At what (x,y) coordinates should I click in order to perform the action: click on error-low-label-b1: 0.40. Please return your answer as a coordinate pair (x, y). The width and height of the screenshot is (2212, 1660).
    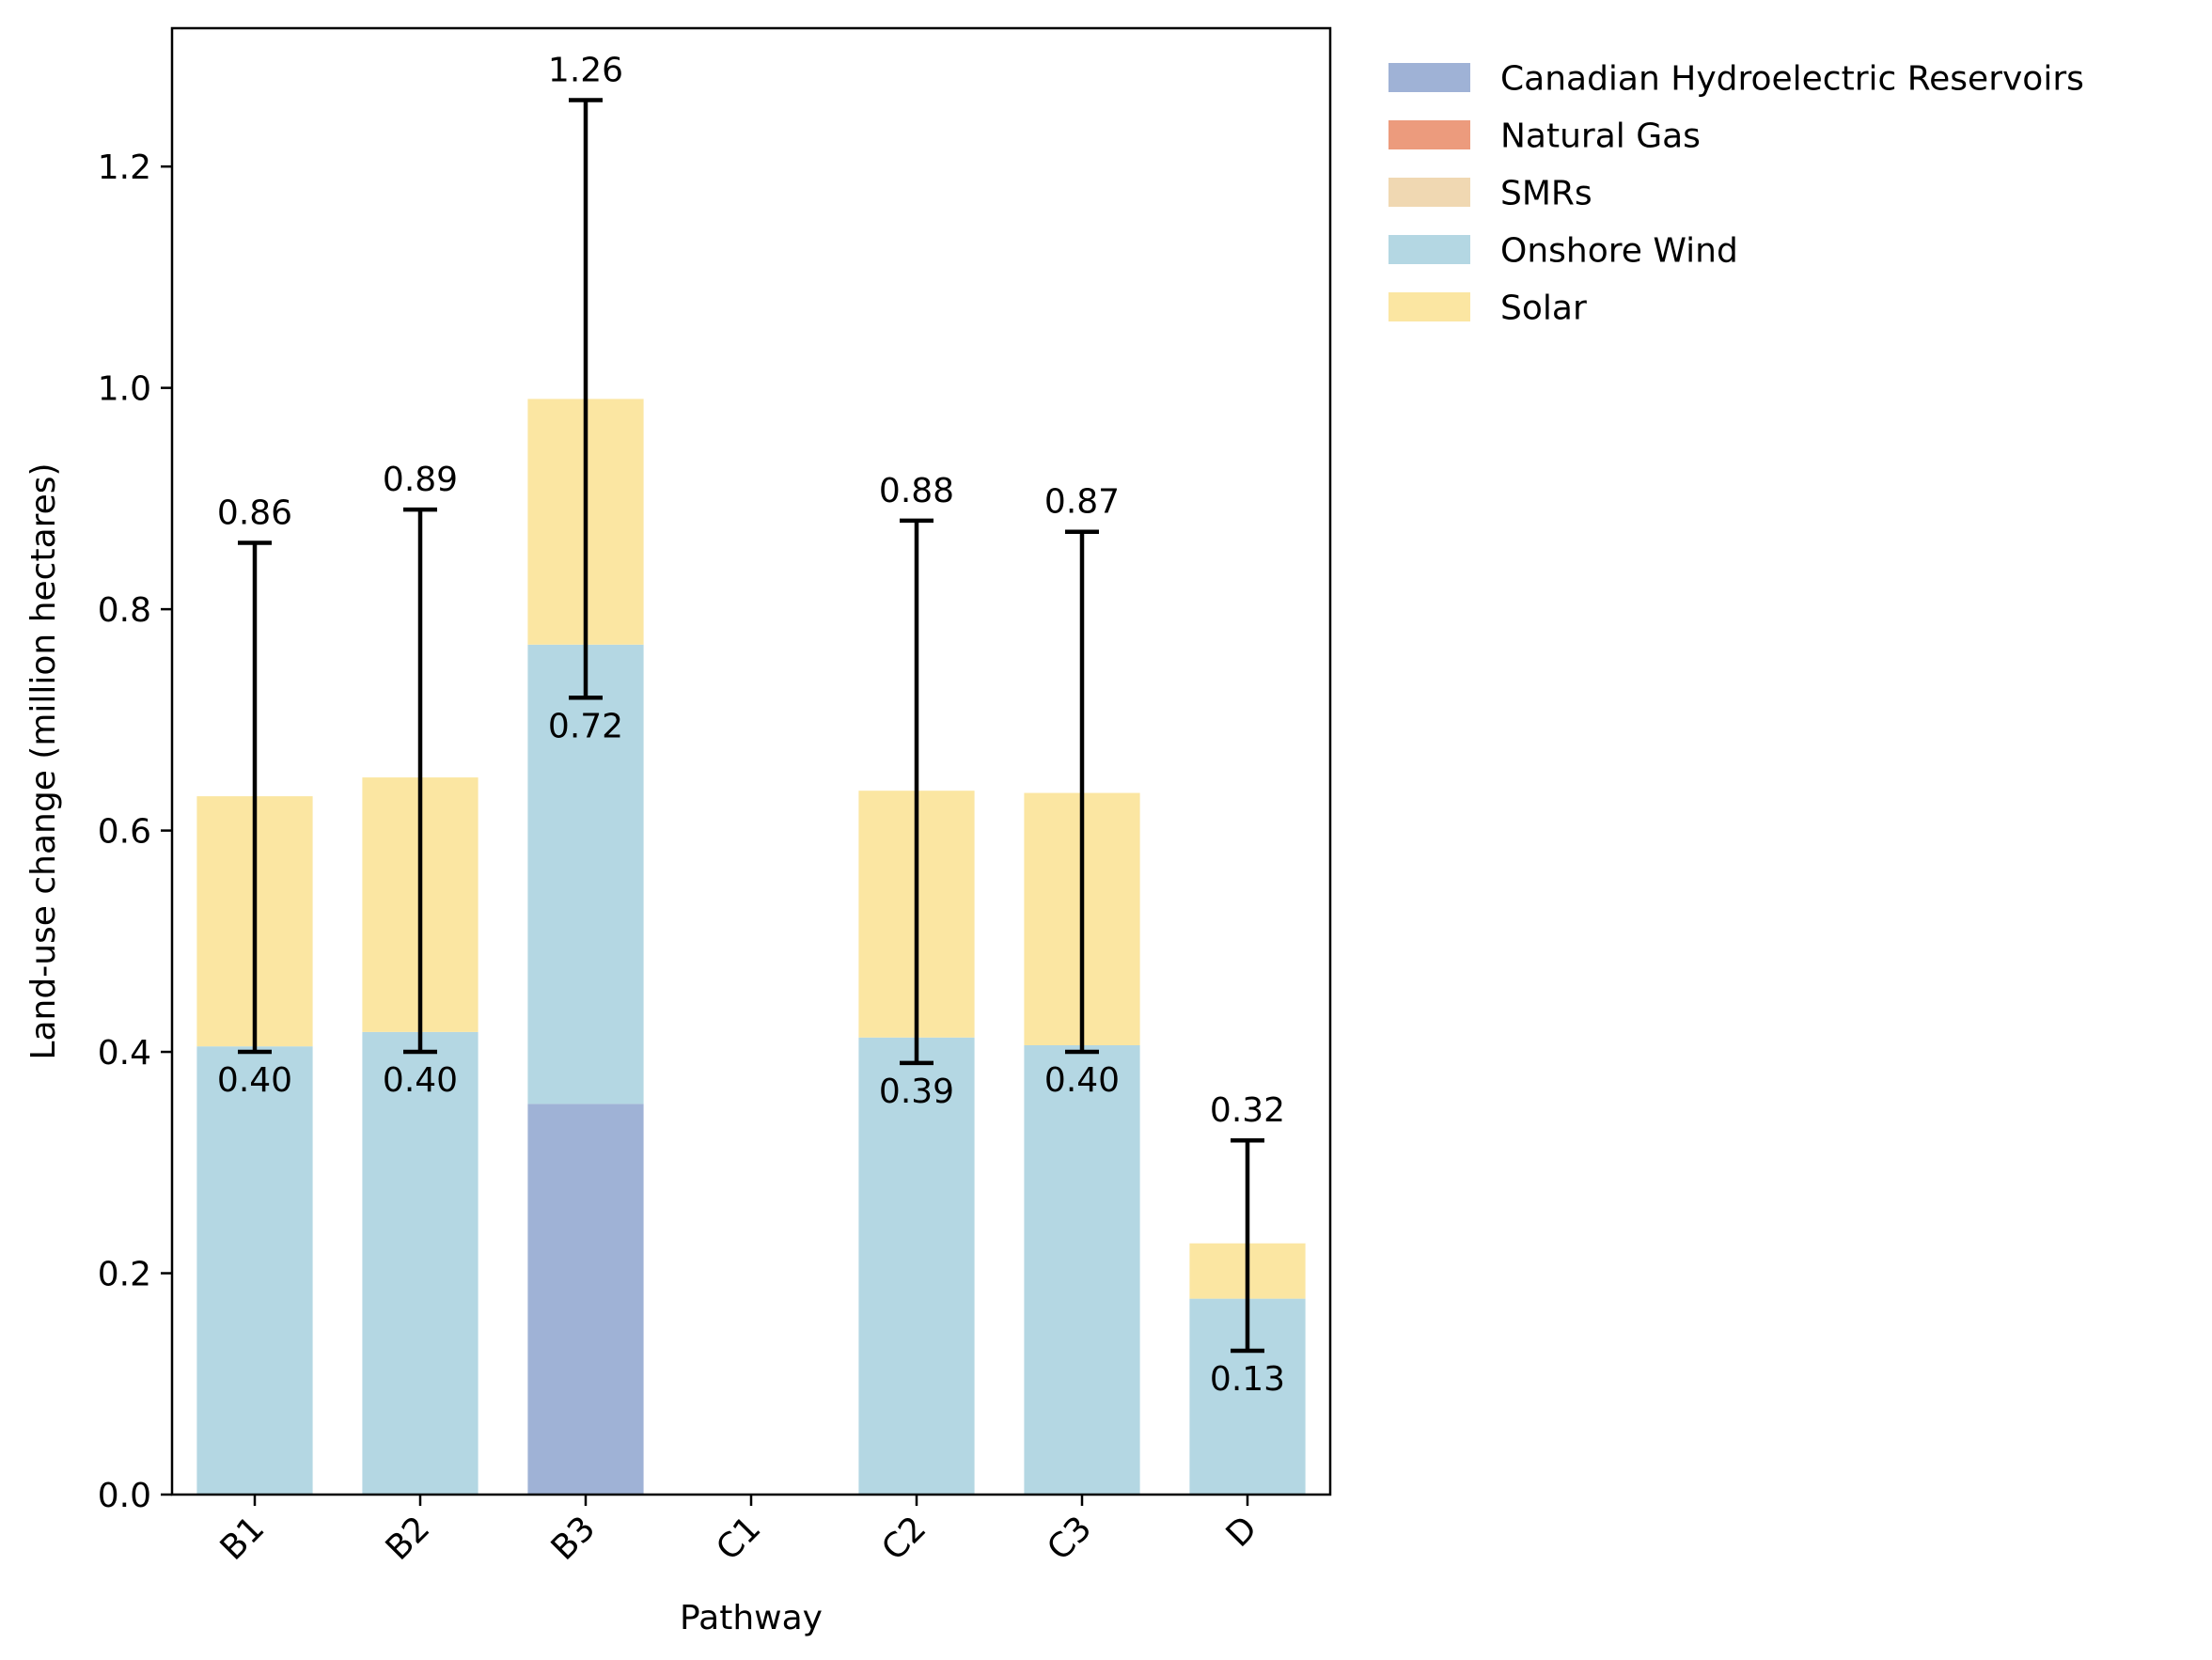
    Looking at the image, I should click on (254, 1081).